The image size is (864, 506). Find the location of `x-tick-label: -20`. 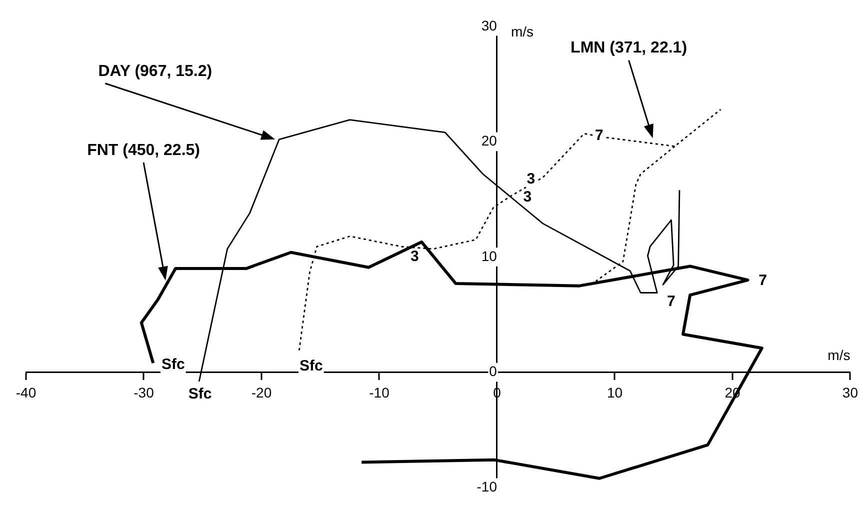

x-tick-label: -20 is located at coordinates (261, 392).